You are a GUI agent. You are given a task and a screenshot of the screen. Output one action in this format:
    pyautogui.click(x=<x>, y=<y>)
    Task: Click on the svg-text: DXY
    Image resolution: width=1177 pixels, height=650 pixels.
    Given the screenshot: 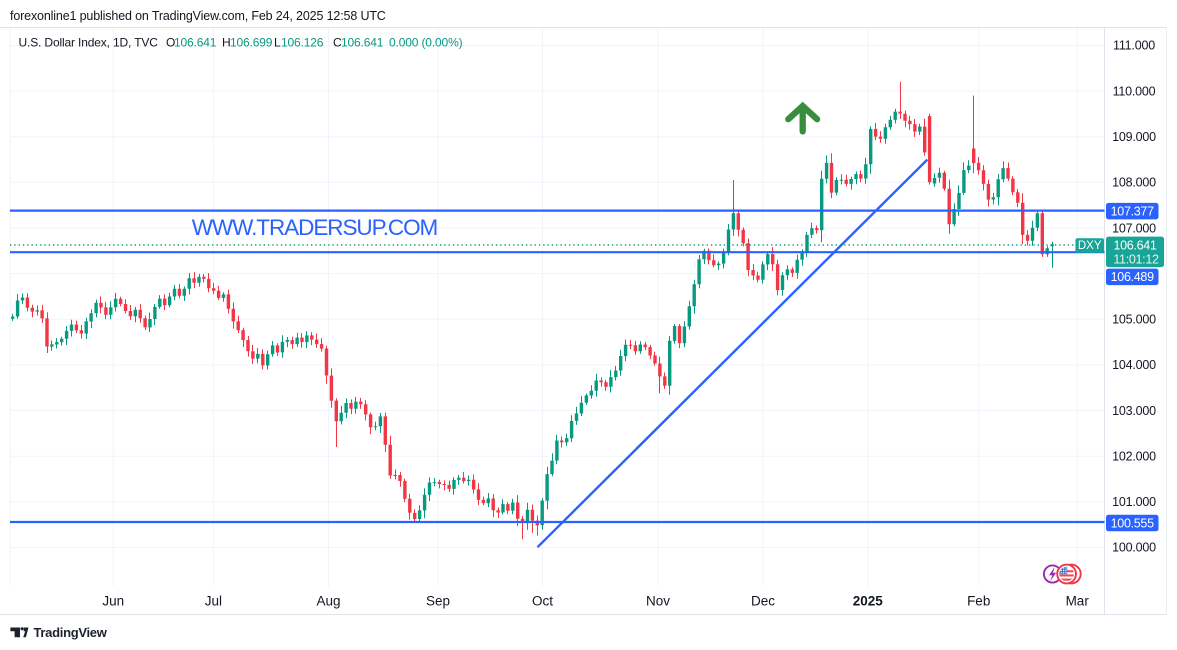 What is the action you would take?
    pyautogui.click(x=1090, y=246)
    